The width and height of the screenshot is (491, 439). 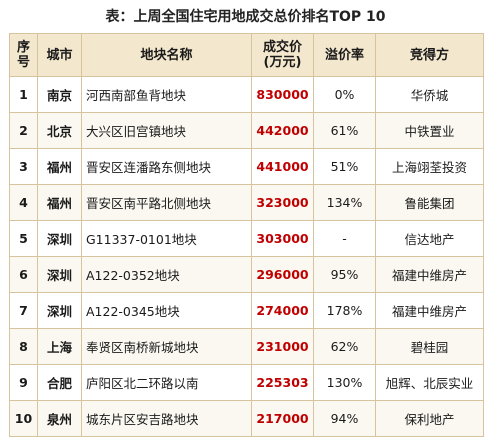 What do you see at coordinates (166, 274) in the screenshot?
I see `cell-name: A122-0352地块` at bounding box center [166, 274].